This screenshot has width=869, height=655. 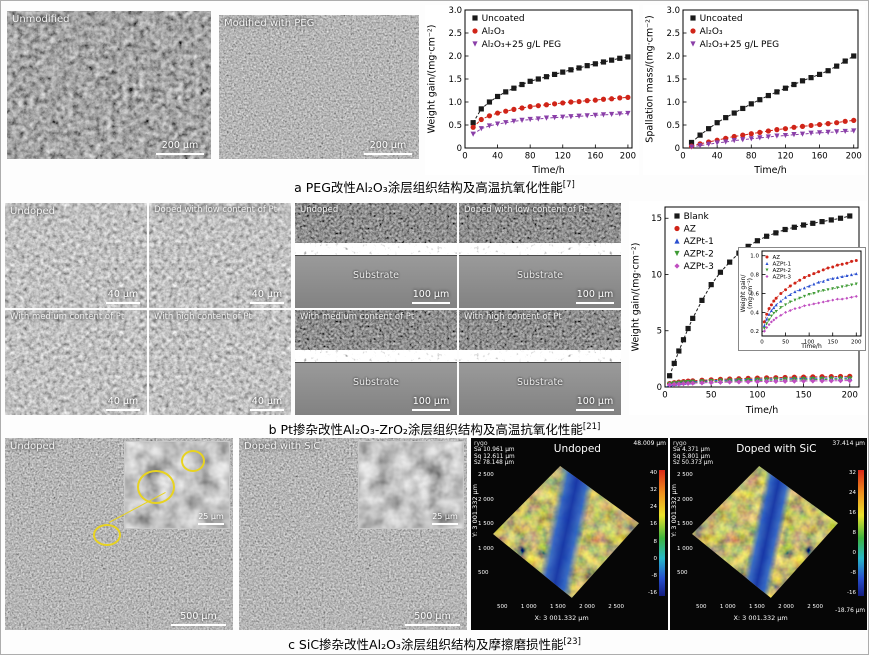 What do you see at coordinates (655, 541) in the screenshot?
I see `tick: 8` at bounding box center [655, 541].